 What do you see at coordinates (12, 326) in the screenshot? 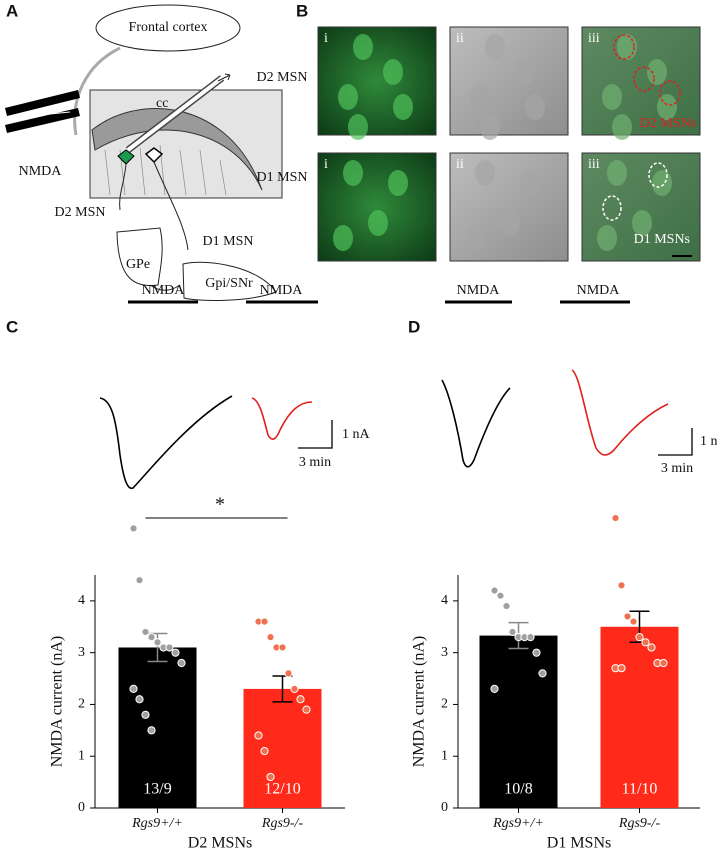
I see `panel-label: C` at bounding box center [12, 326].